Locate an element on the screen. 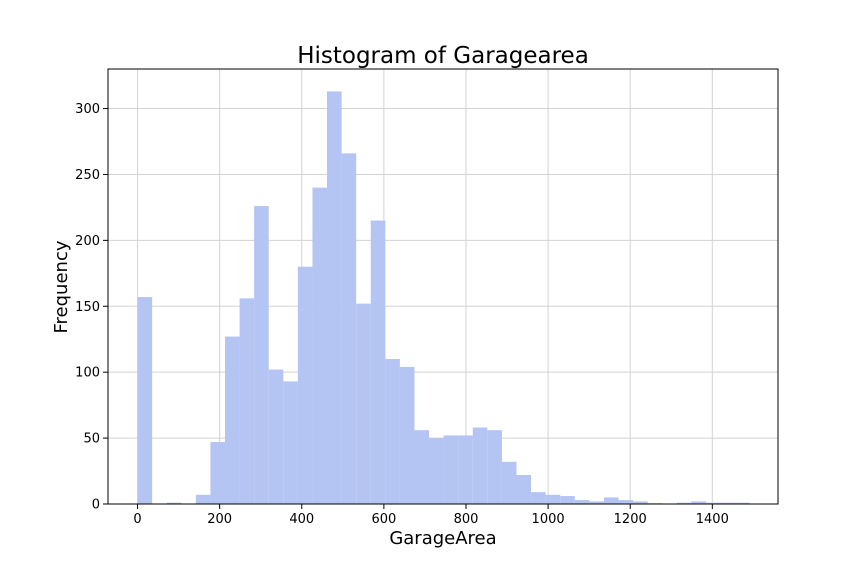 This screenshot has height=576, width=864. x-tick-label: 200 is located at coordinates (219, 519).